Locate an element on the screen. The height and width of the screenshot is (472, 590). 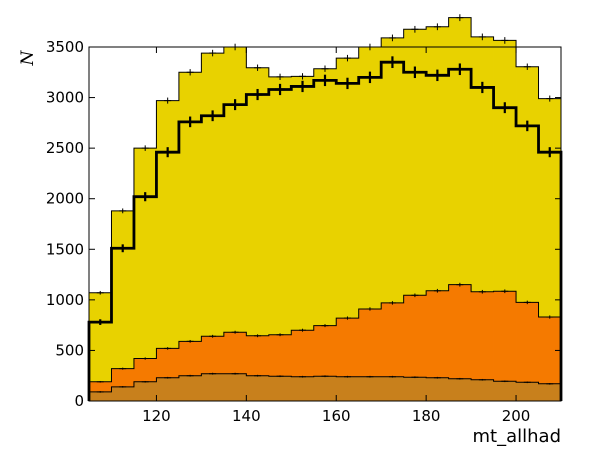
x-axis-label: mt_allhad is located at coordinates (517, 436).